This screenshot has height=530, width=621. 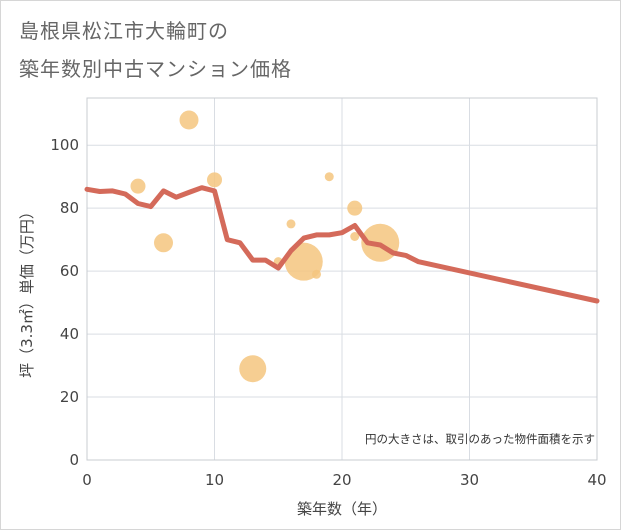 What do you see at coordinates (341, 480) in the screenshot?
I see `x-tick-label-20: 20` at bounding box center [341, 480].